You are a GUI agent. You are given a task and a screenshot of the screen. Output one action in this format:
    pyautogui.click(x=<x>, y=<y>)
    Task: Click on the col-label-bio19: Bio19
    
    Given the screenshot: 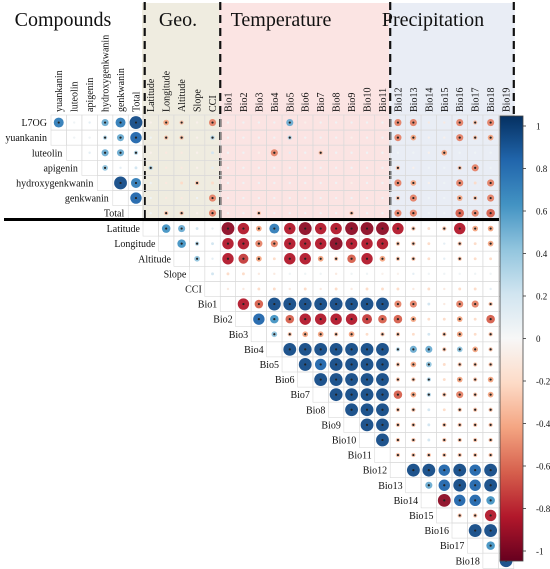 What is the action you would take?
    pyautogui.click(x=507, y=100)
    